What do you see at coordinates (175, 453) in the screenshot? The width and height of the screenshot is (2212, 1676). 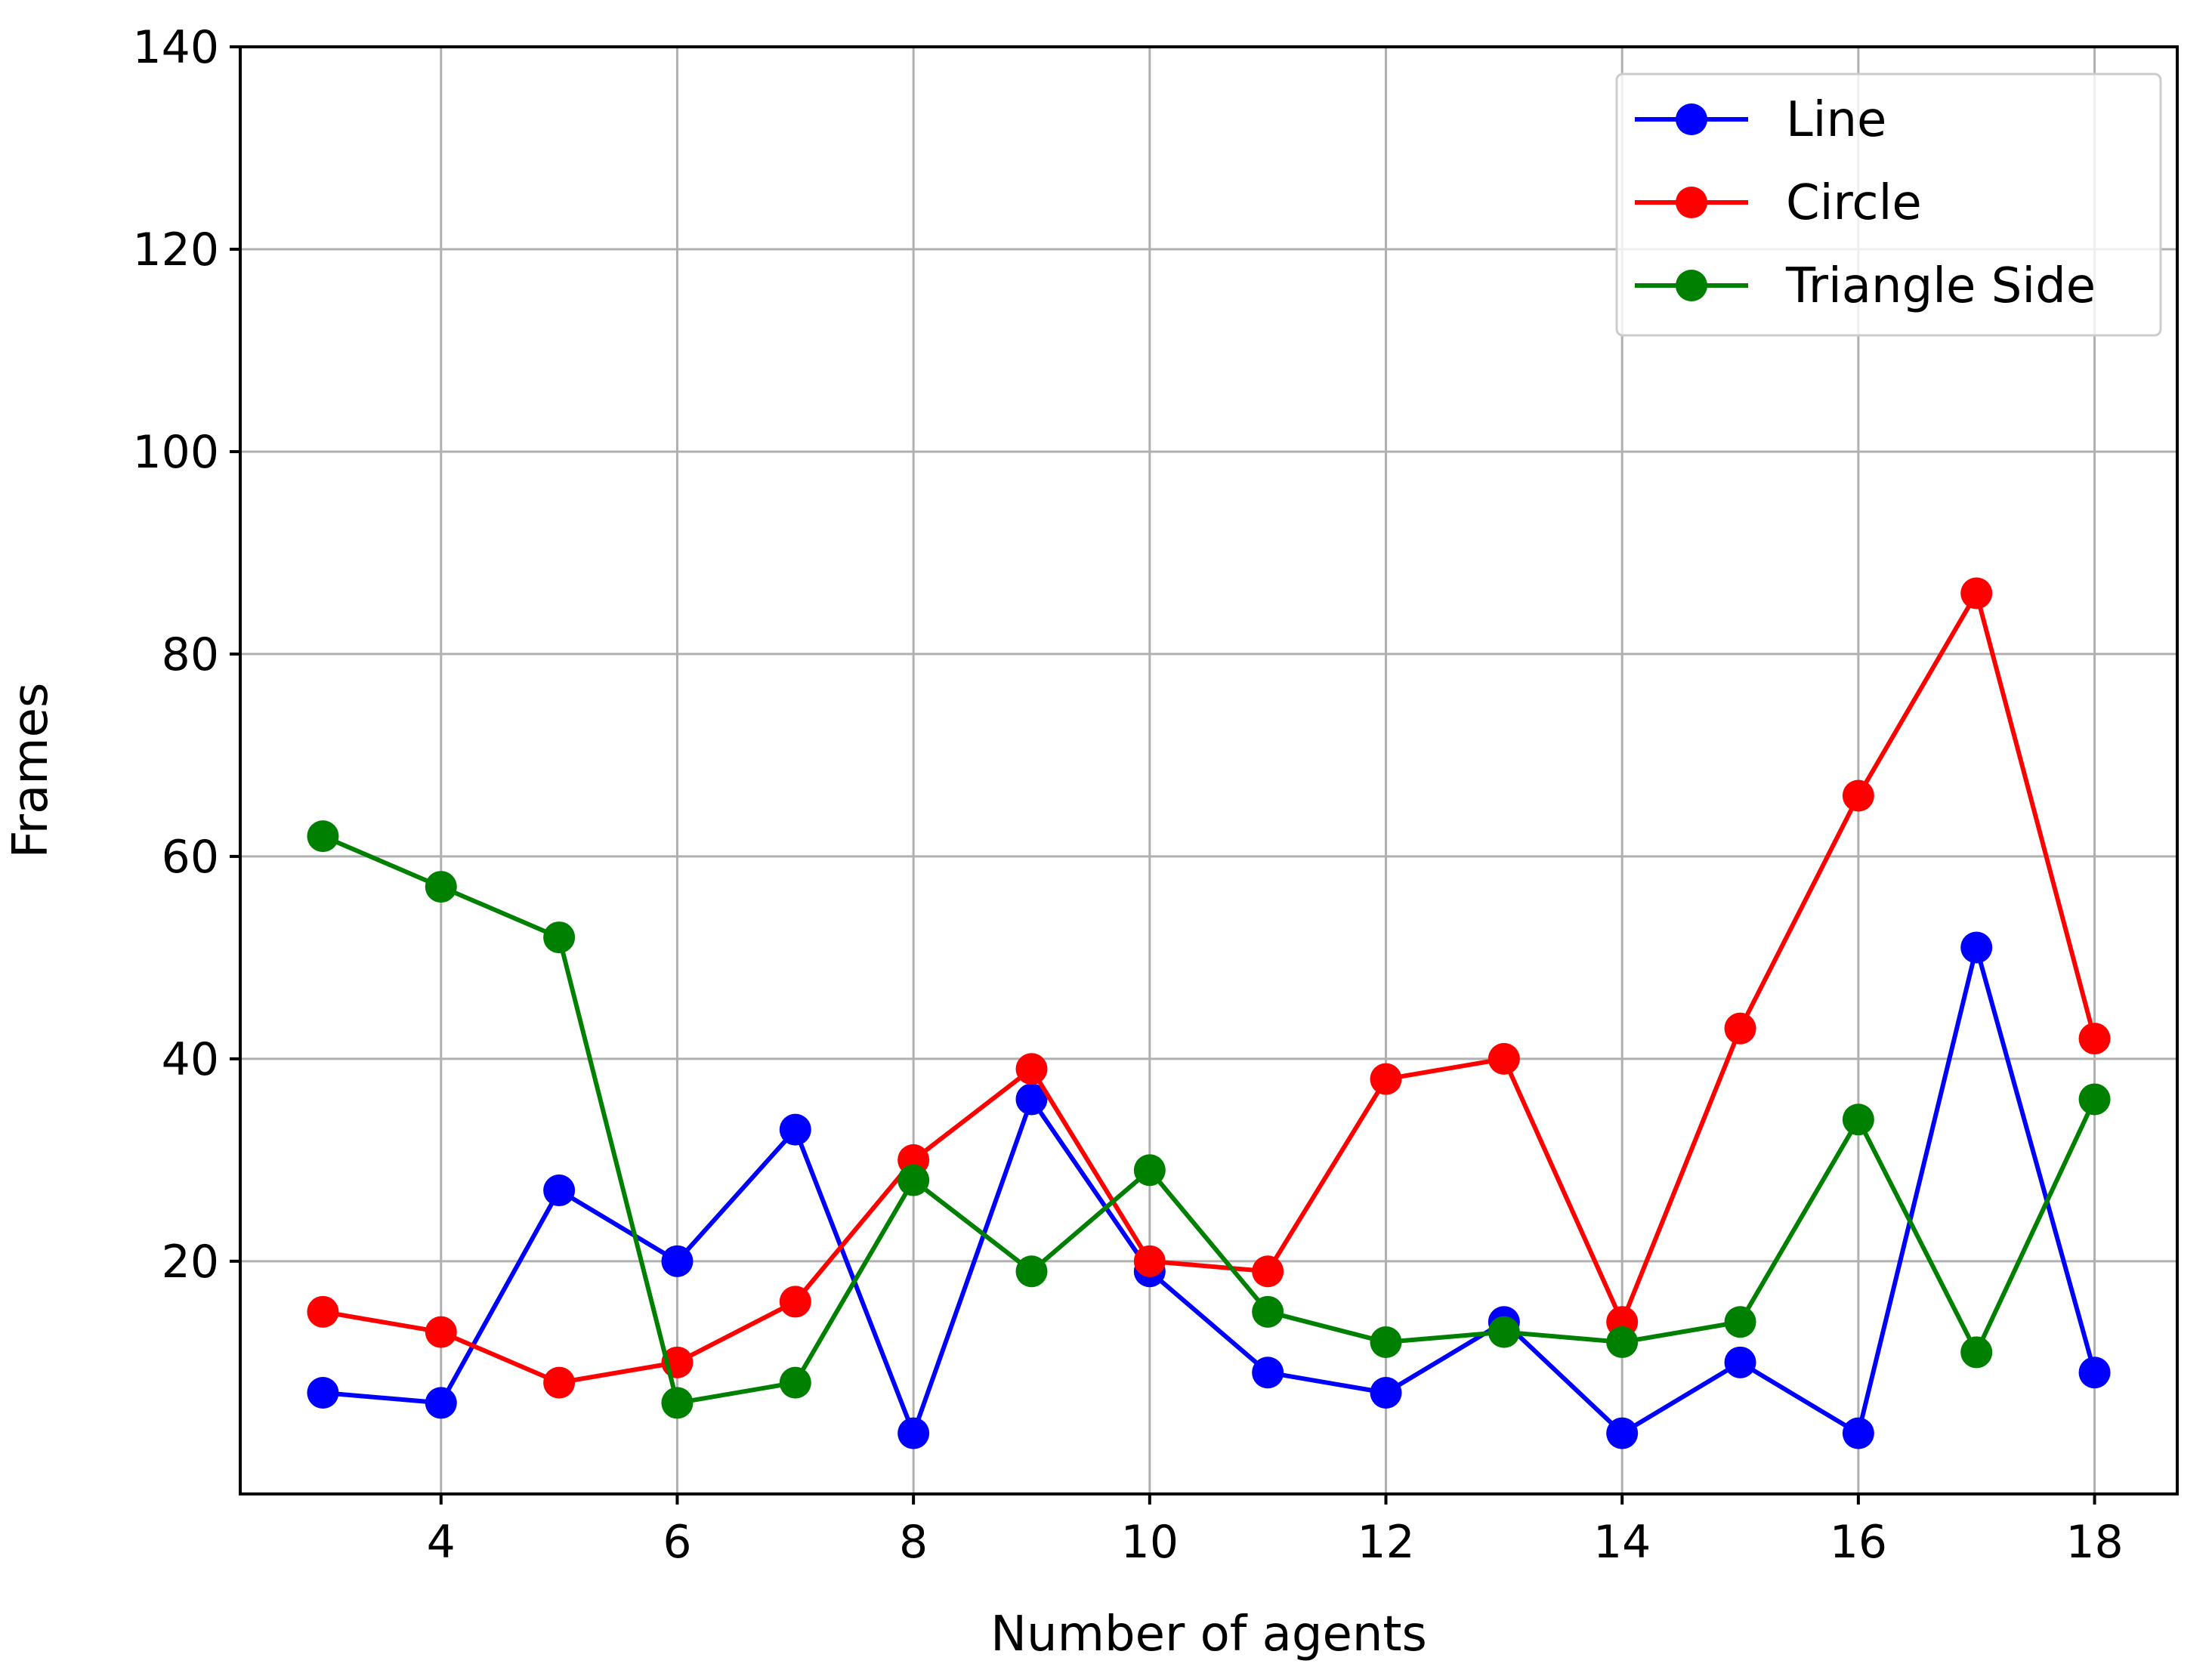 I see `y-tick-label: 100` at bounding box center [175, 453].